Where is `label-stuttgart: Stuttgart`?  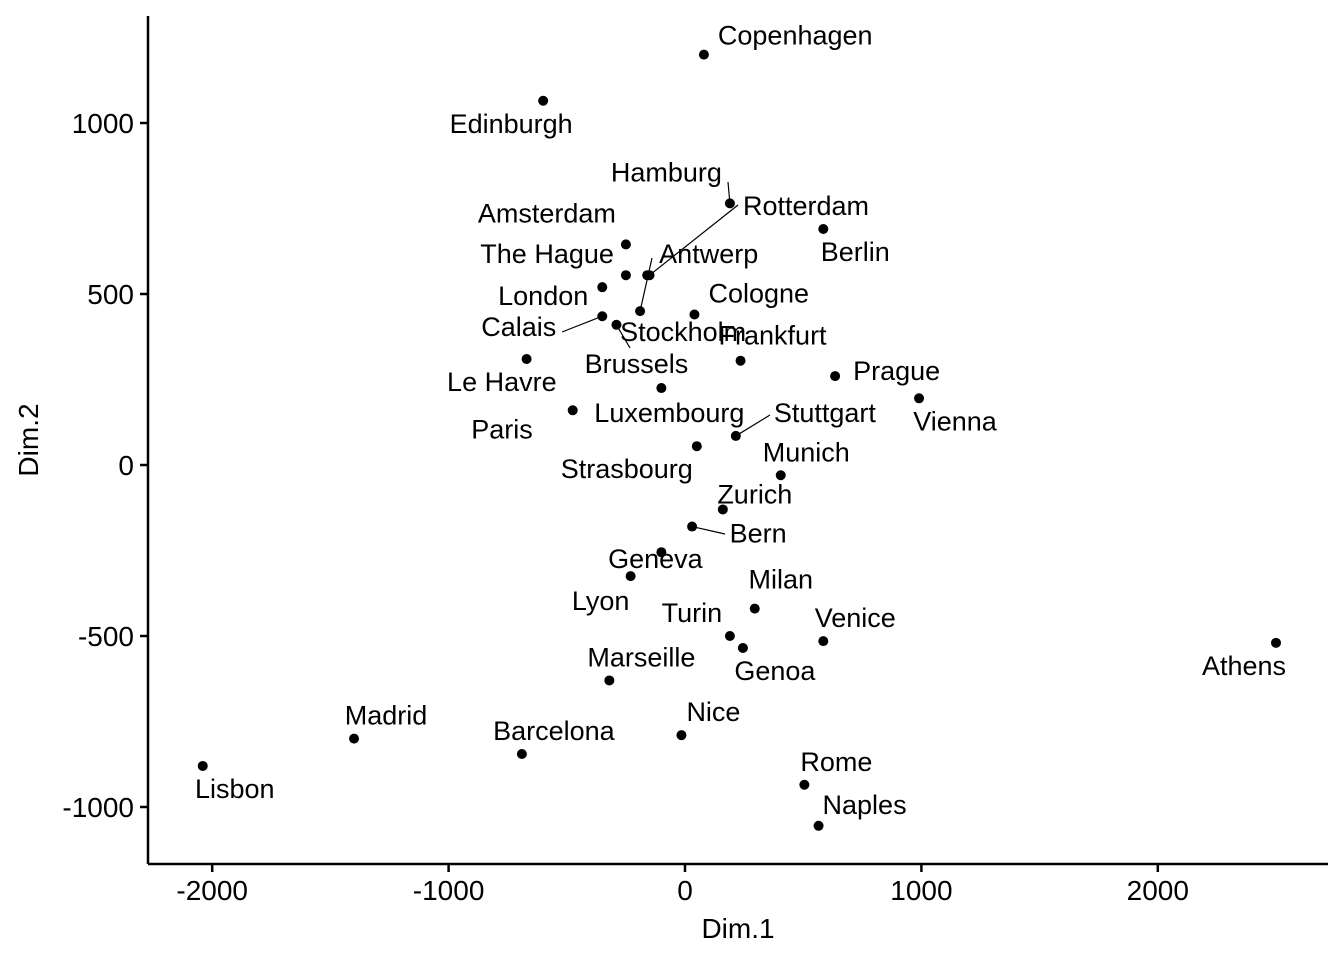 label-stuttgart: Stuttgart is located at coordinates (825, 413).